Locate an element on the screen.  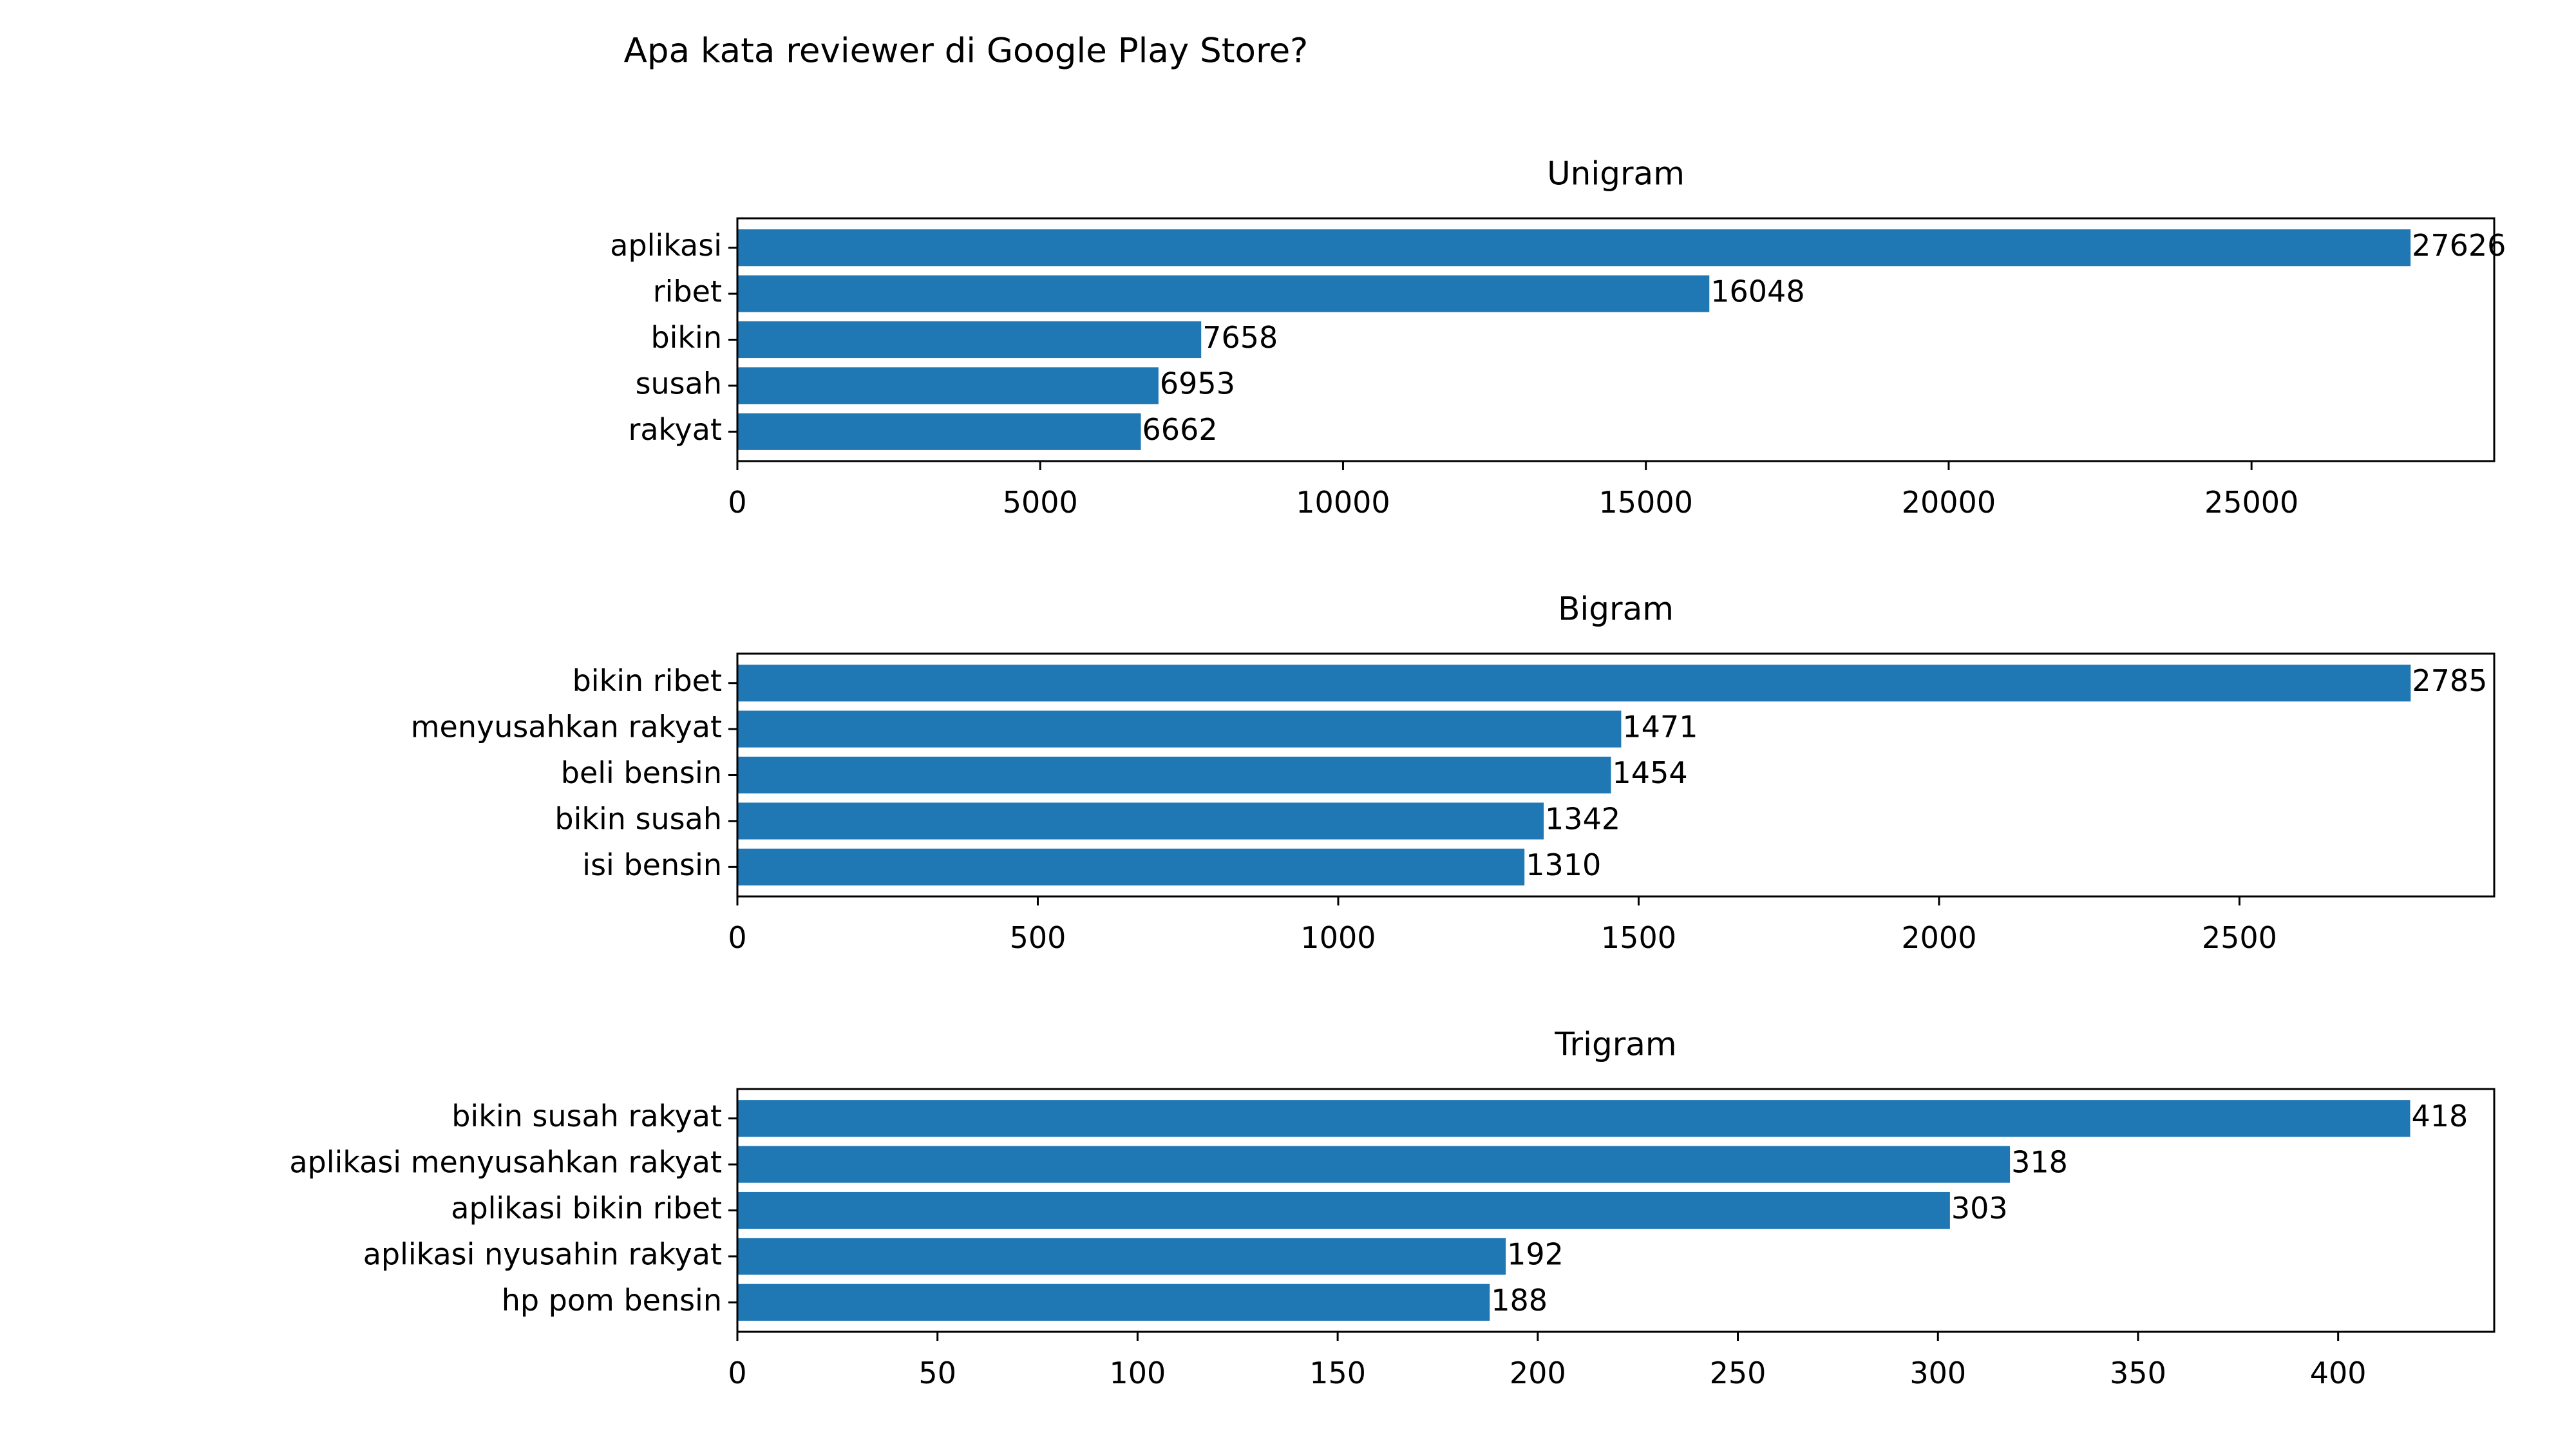
x-tick-label: 150 is located at coordinates (1337, 1373).